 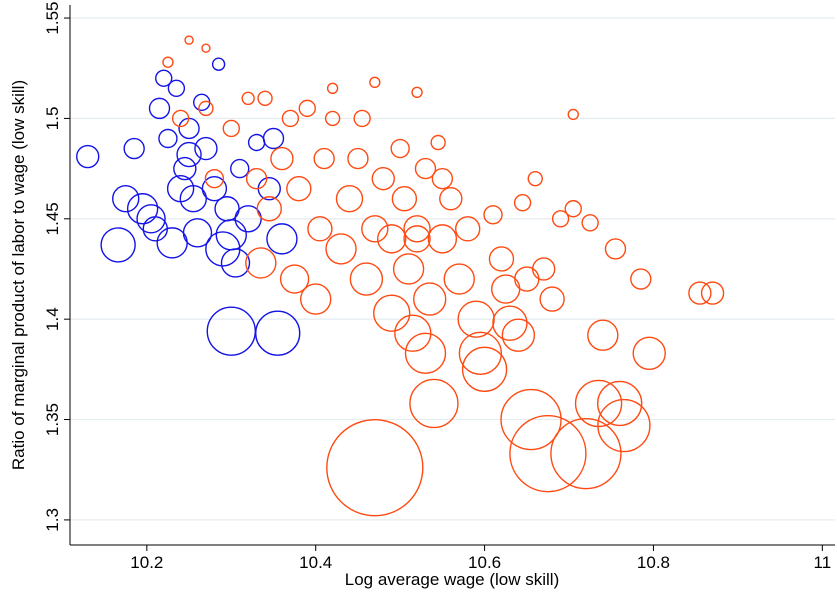 What do you see at coordinates (52, 18) in the screenshot?
I see `y-tick-label: 1.55` at bounding box center [52, 18].